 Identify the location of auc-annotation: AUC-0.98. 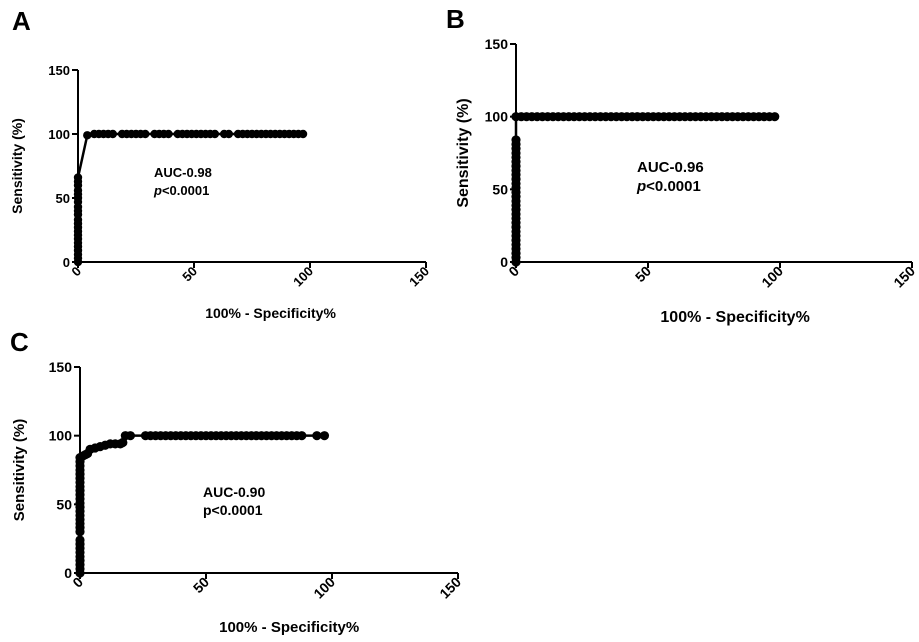
(183, 172).